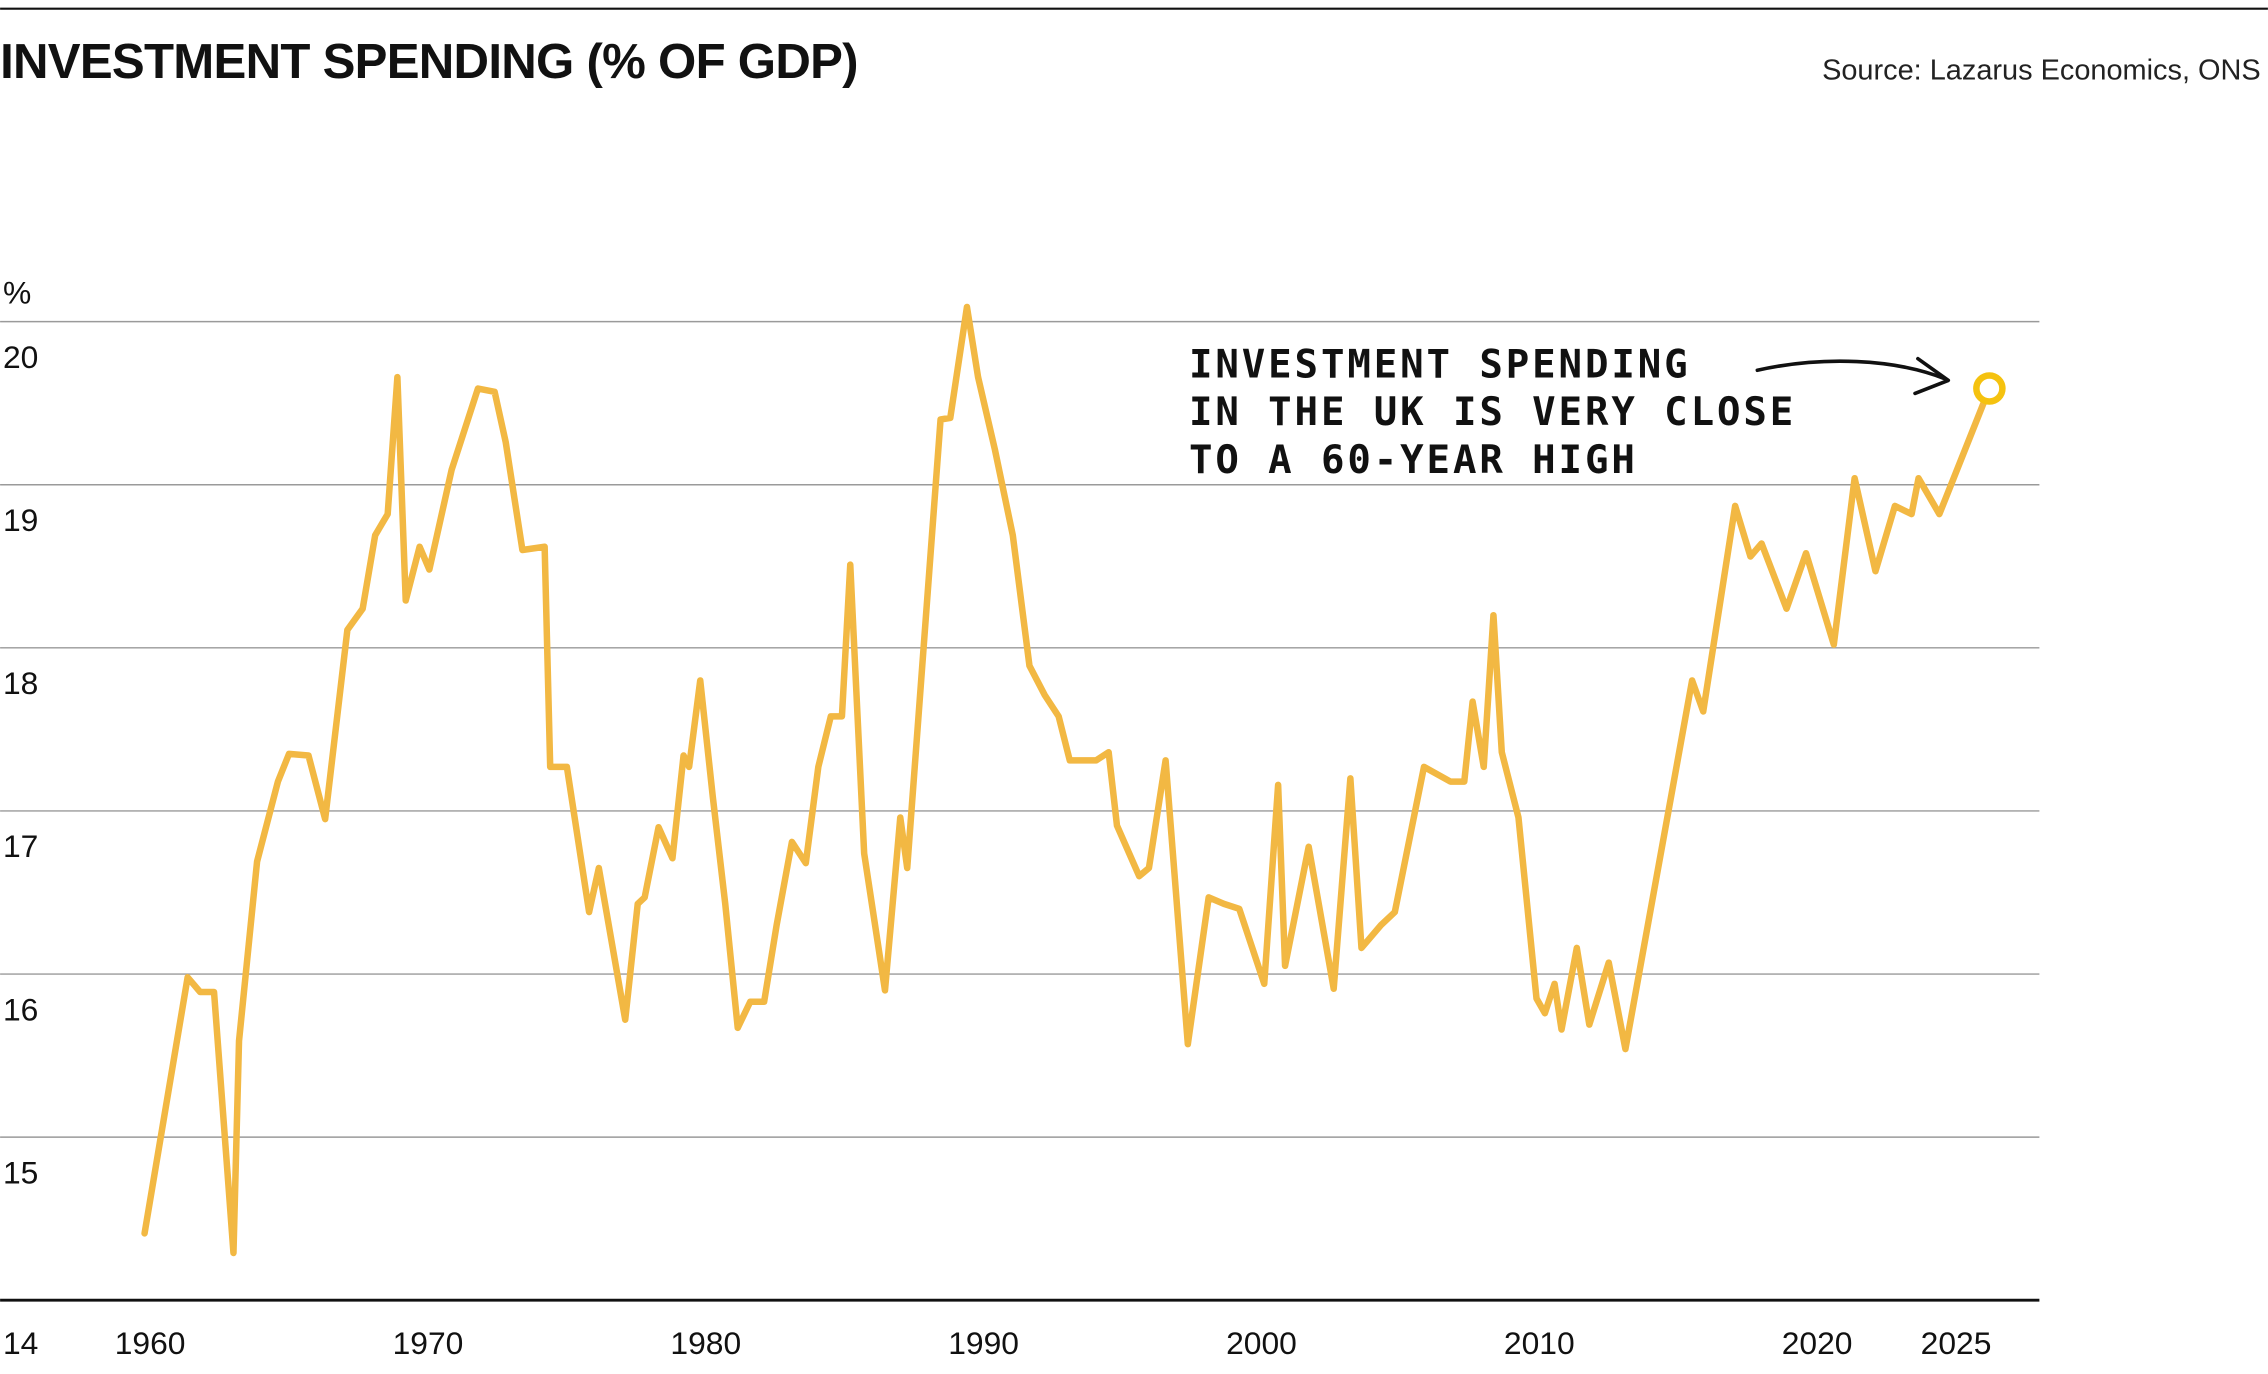 The image size is (2268, 1374). Describe the element at coordinates (1956, 1343) in the screenshot. I see `x-tick-label: 2025` at that location.